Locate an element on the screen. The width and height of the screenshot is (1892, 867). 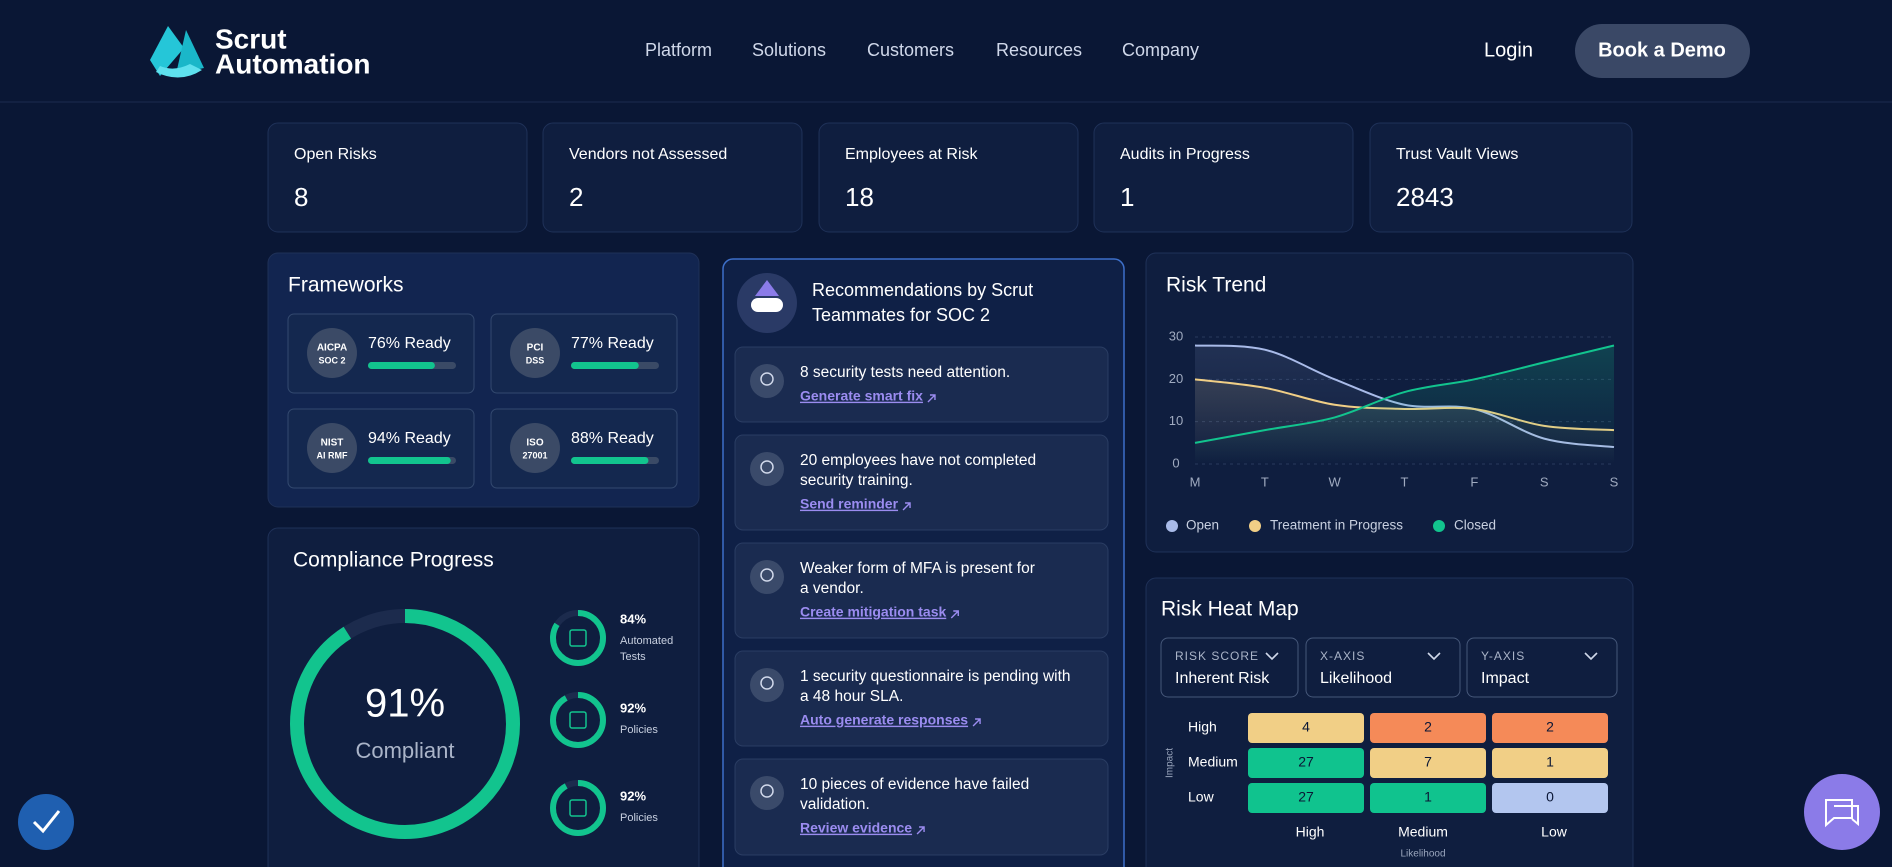
x-tick-label: S is located at coordinates (1614, 481).